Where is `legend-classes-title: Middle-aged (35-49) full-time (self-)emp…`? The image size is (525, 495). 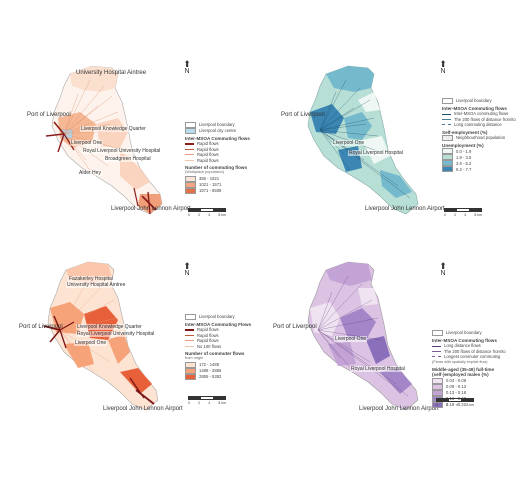
legend-classes-title: Middle-aged (35-49) full-time (self-)emp… is located at coordinates (463, 372).